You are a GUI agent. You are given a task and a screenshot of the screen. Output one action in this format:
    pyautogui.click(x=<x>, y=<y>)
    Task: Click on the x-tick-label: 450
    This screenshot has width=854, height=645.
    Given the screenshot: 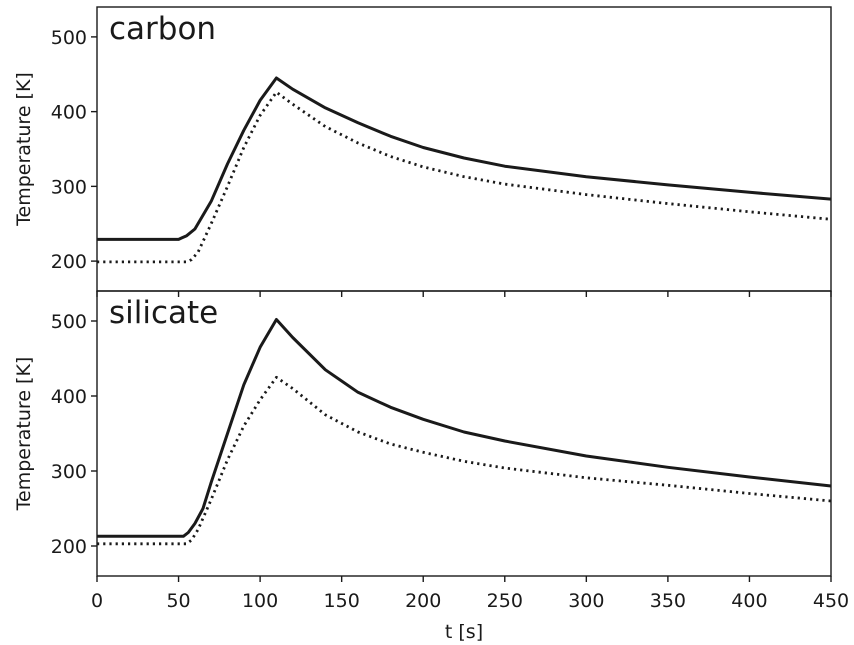 What is the action you would take?
    pyautogui.click(x=831, y=601)
    